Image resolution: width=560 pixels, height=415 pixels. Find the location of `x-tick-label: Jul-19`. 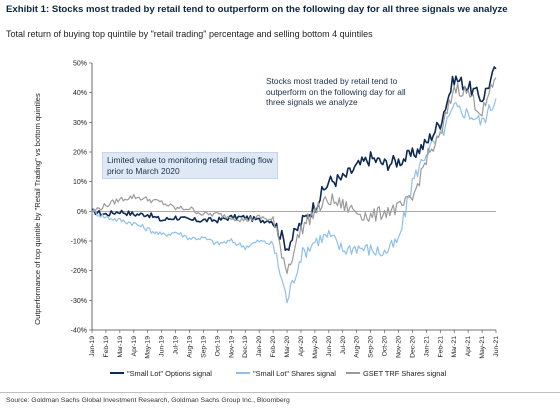

x-tick-label: Jul-19 is located at coordinates (176, 345).